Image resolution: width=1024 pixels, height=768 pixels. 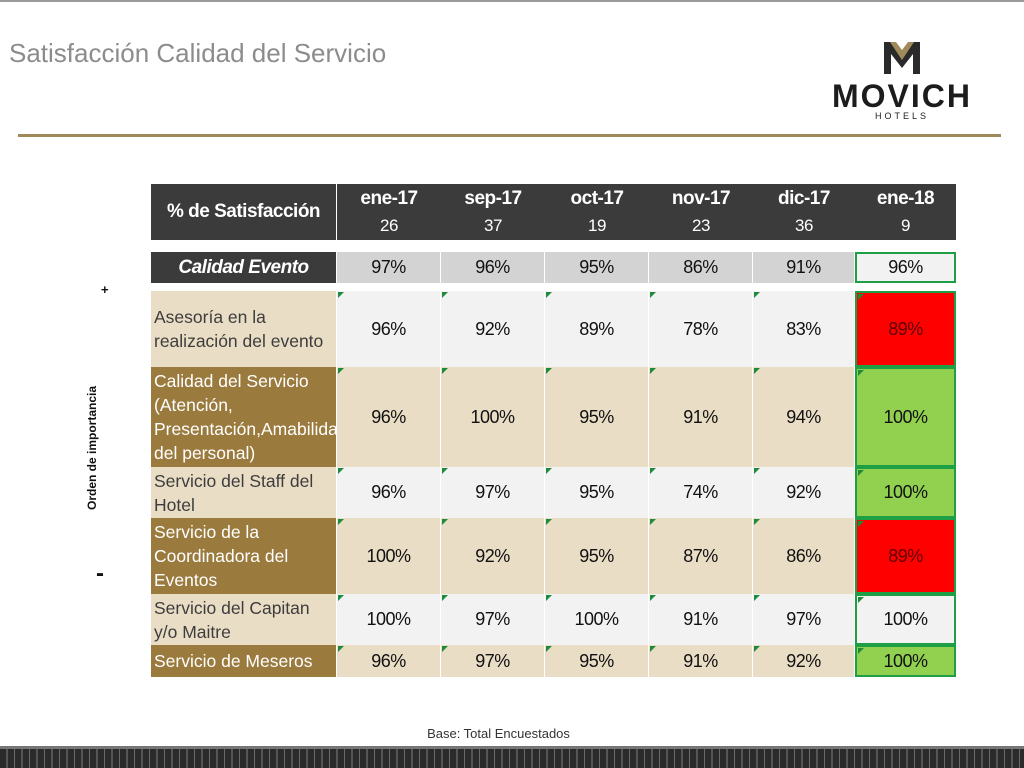 What do you see at coordinates (597, 212) in the screenshot?
I see `header-month: oct-17 19` at bounding box center [597, 212].